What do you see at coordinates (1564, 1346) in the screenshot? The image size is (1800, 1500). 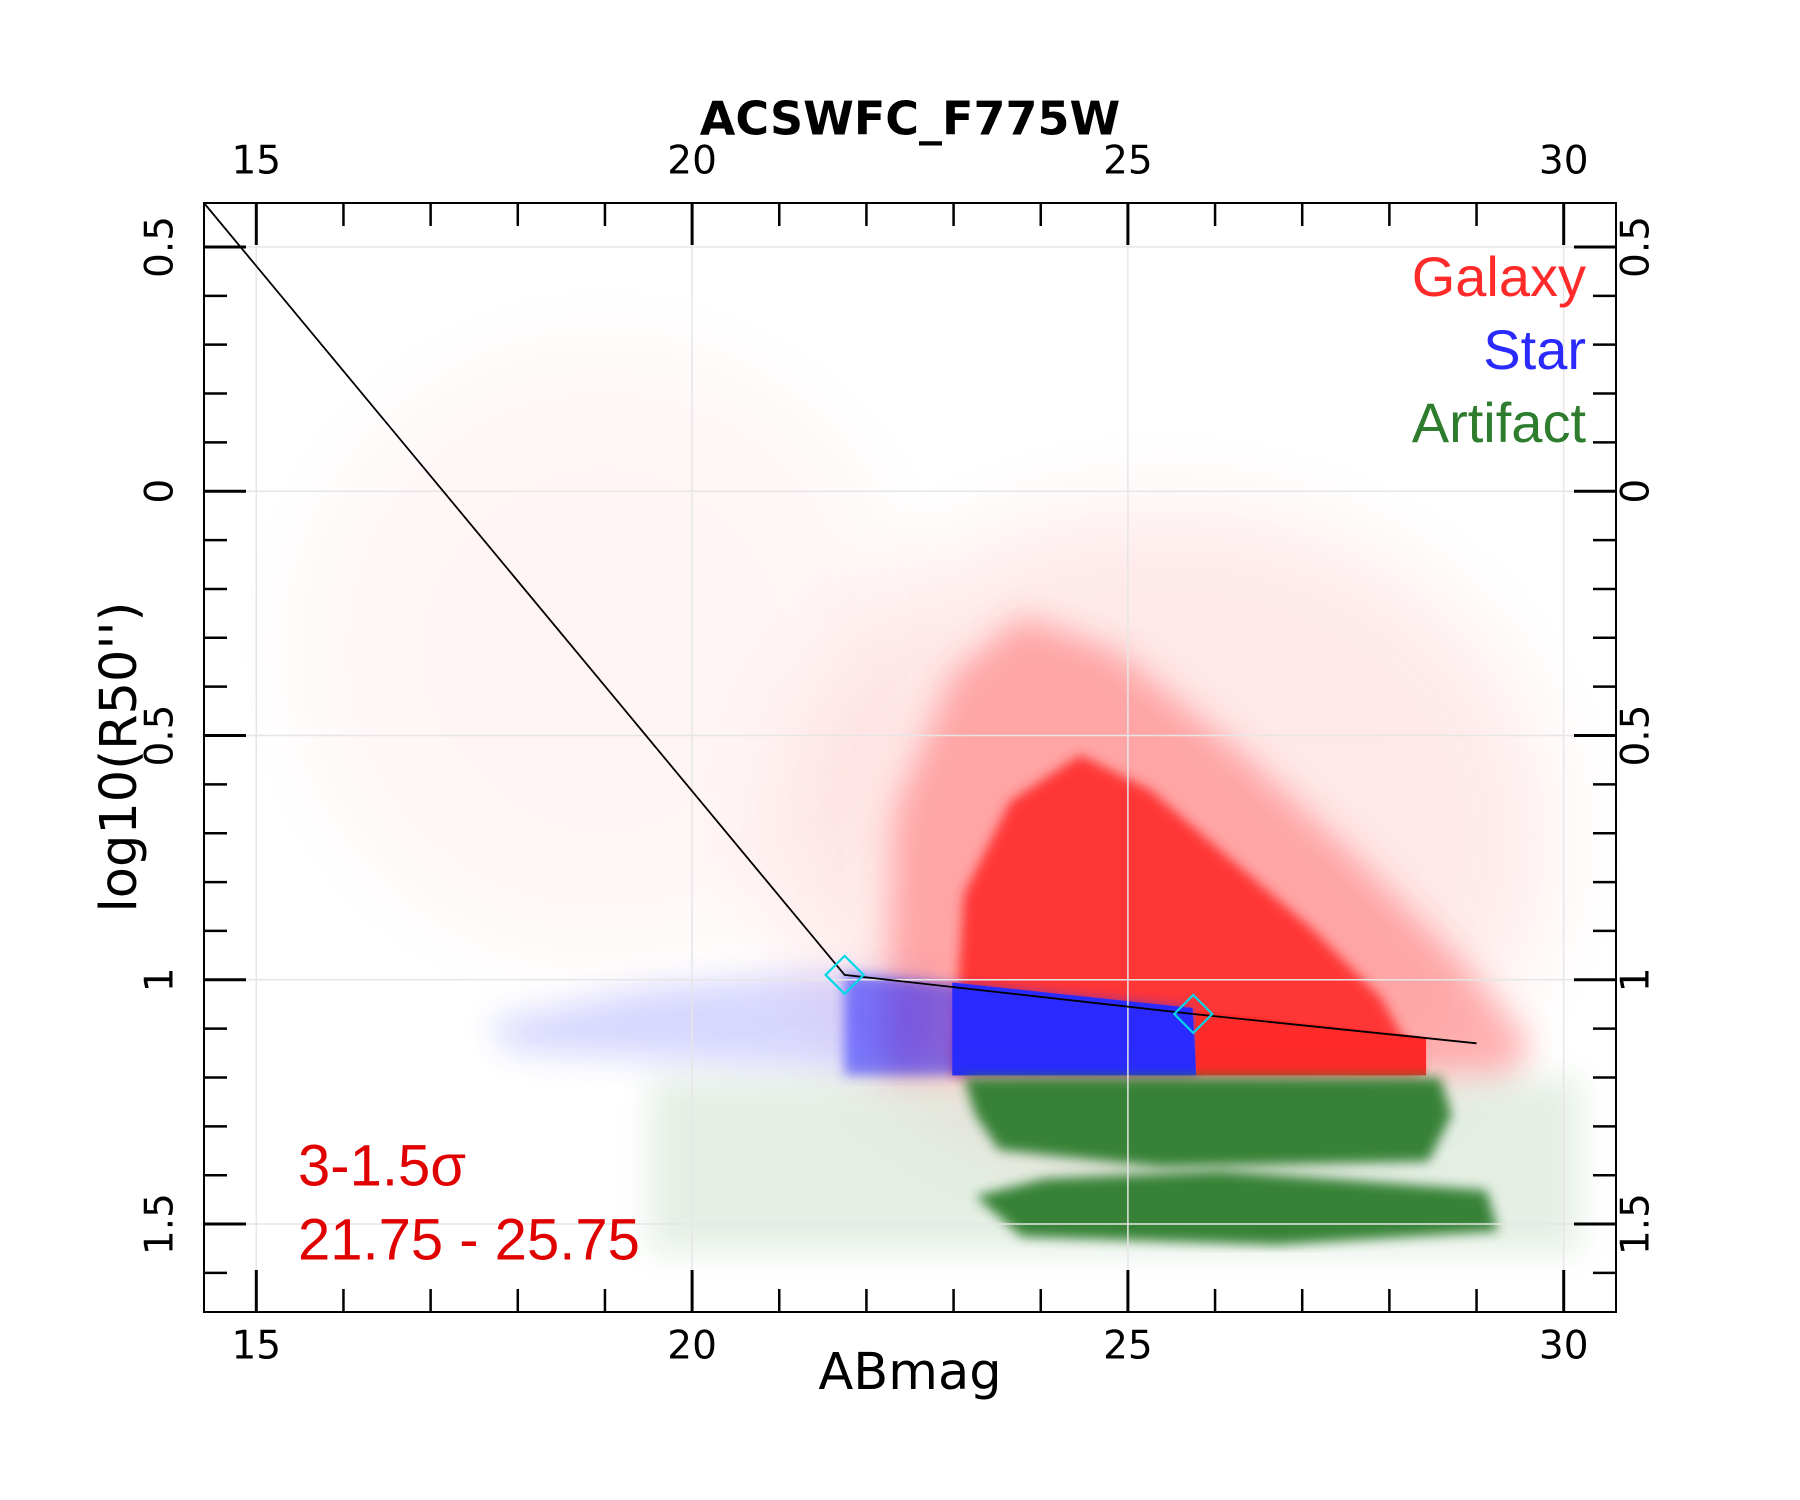 I see `x-tick-label: 30` at bounding box center [1564, 1346].